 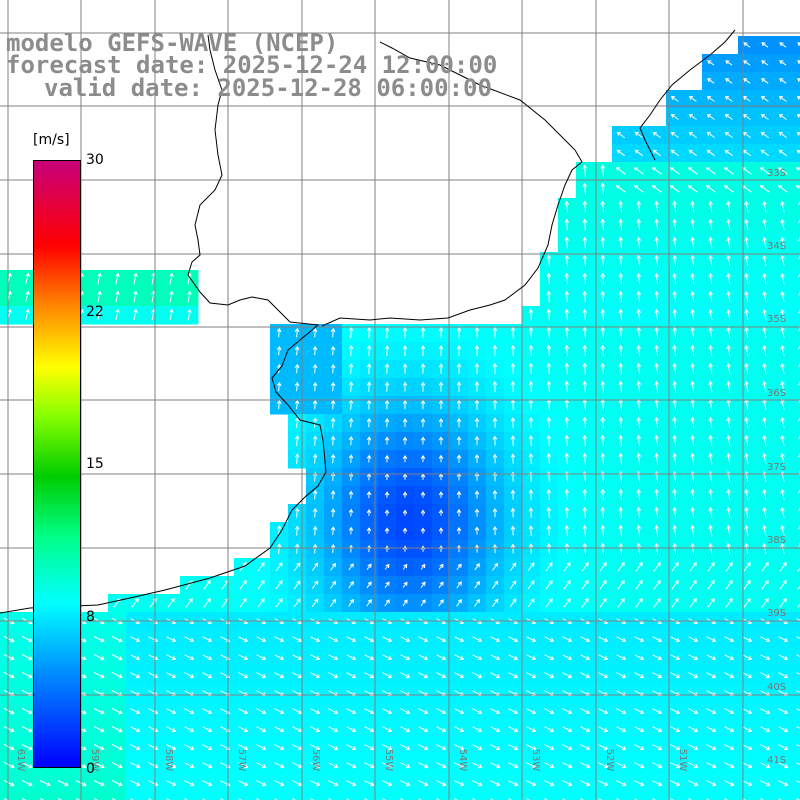 I want to click on latitude-label: 40S, so click(x=776, y=687).